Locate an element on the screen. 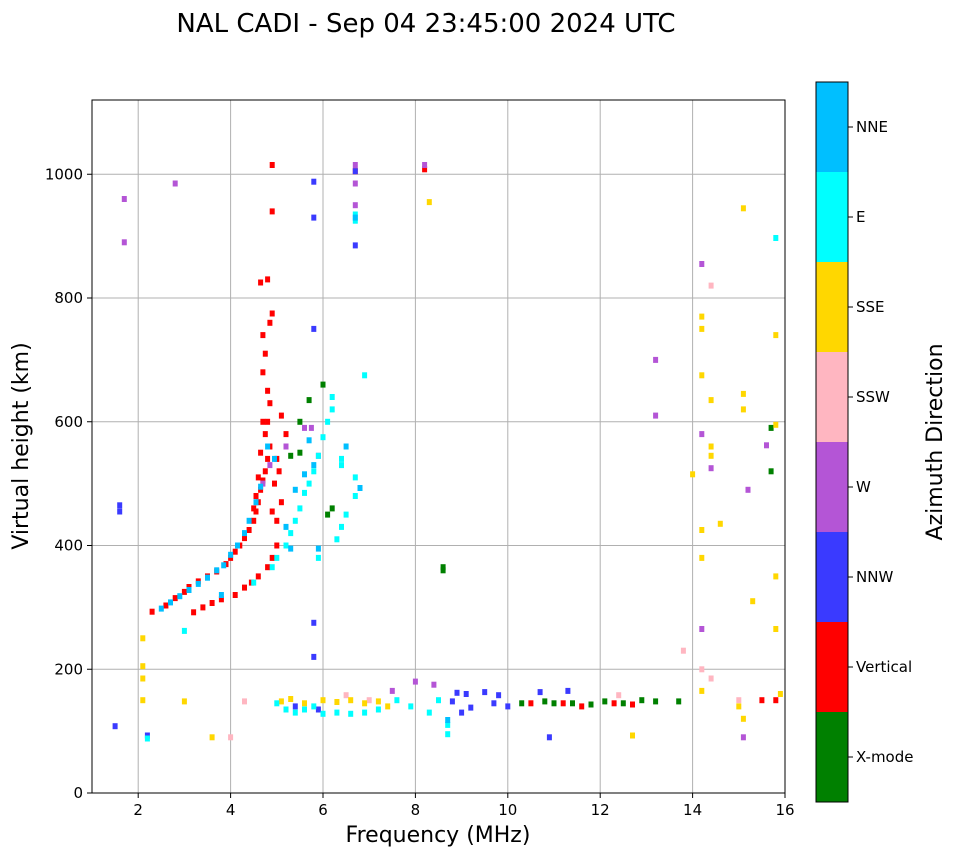 This screenshot has height=857, width=958. x-tick-label: 14 is located at coordinates (692, 810).